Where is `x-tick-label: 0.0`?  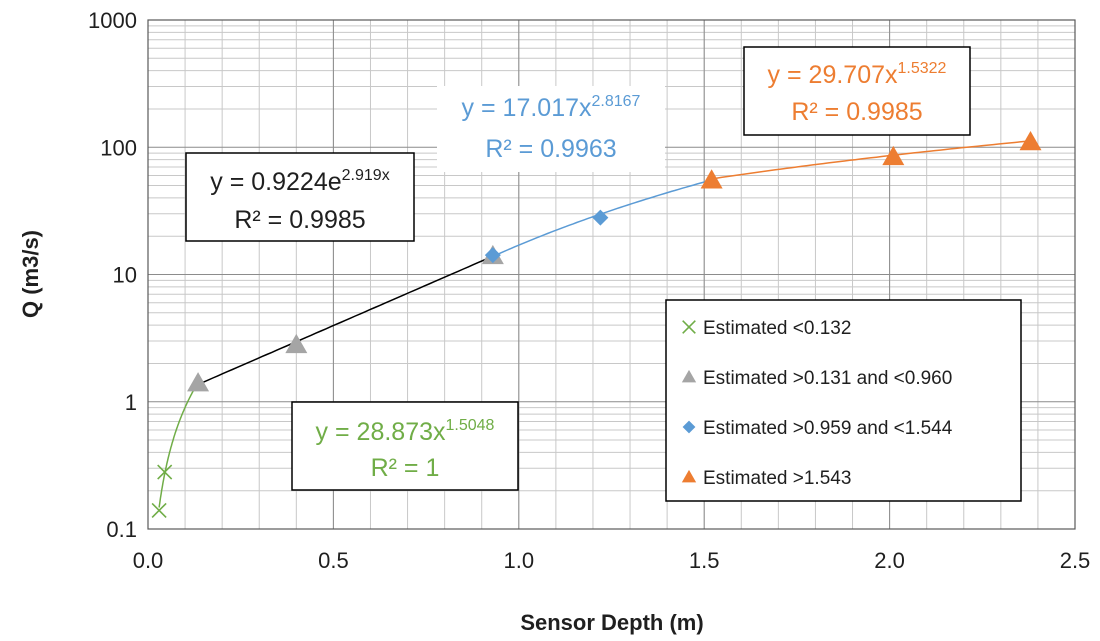 x-tick-label: 0.0 is located at coordinates (148, 560).